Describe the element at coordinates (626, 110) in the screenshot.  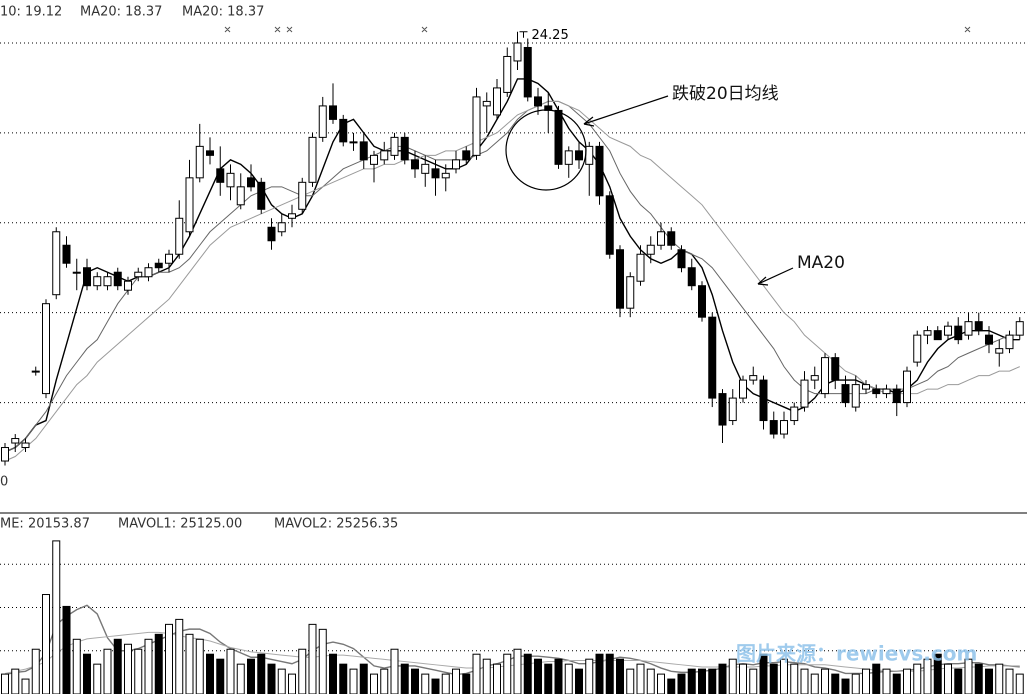
I see `annotation-arrow` at that location.